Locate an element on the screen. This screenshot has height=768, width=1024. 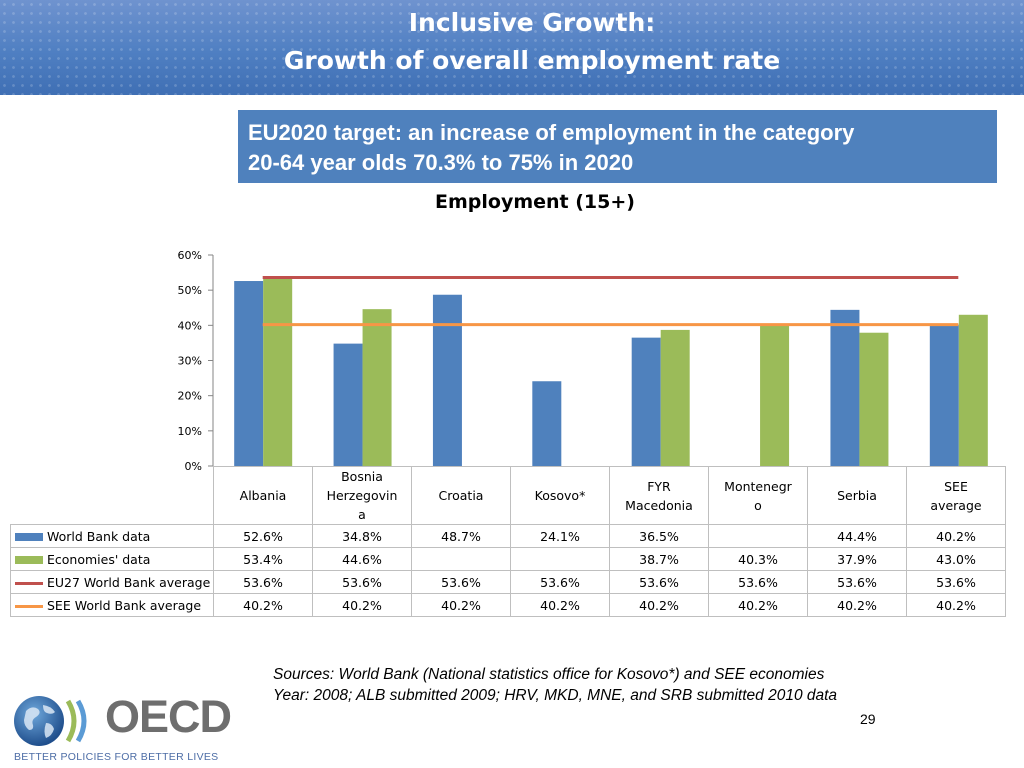
oecd-wordmark: OECD is located at coordinates (168, 716).